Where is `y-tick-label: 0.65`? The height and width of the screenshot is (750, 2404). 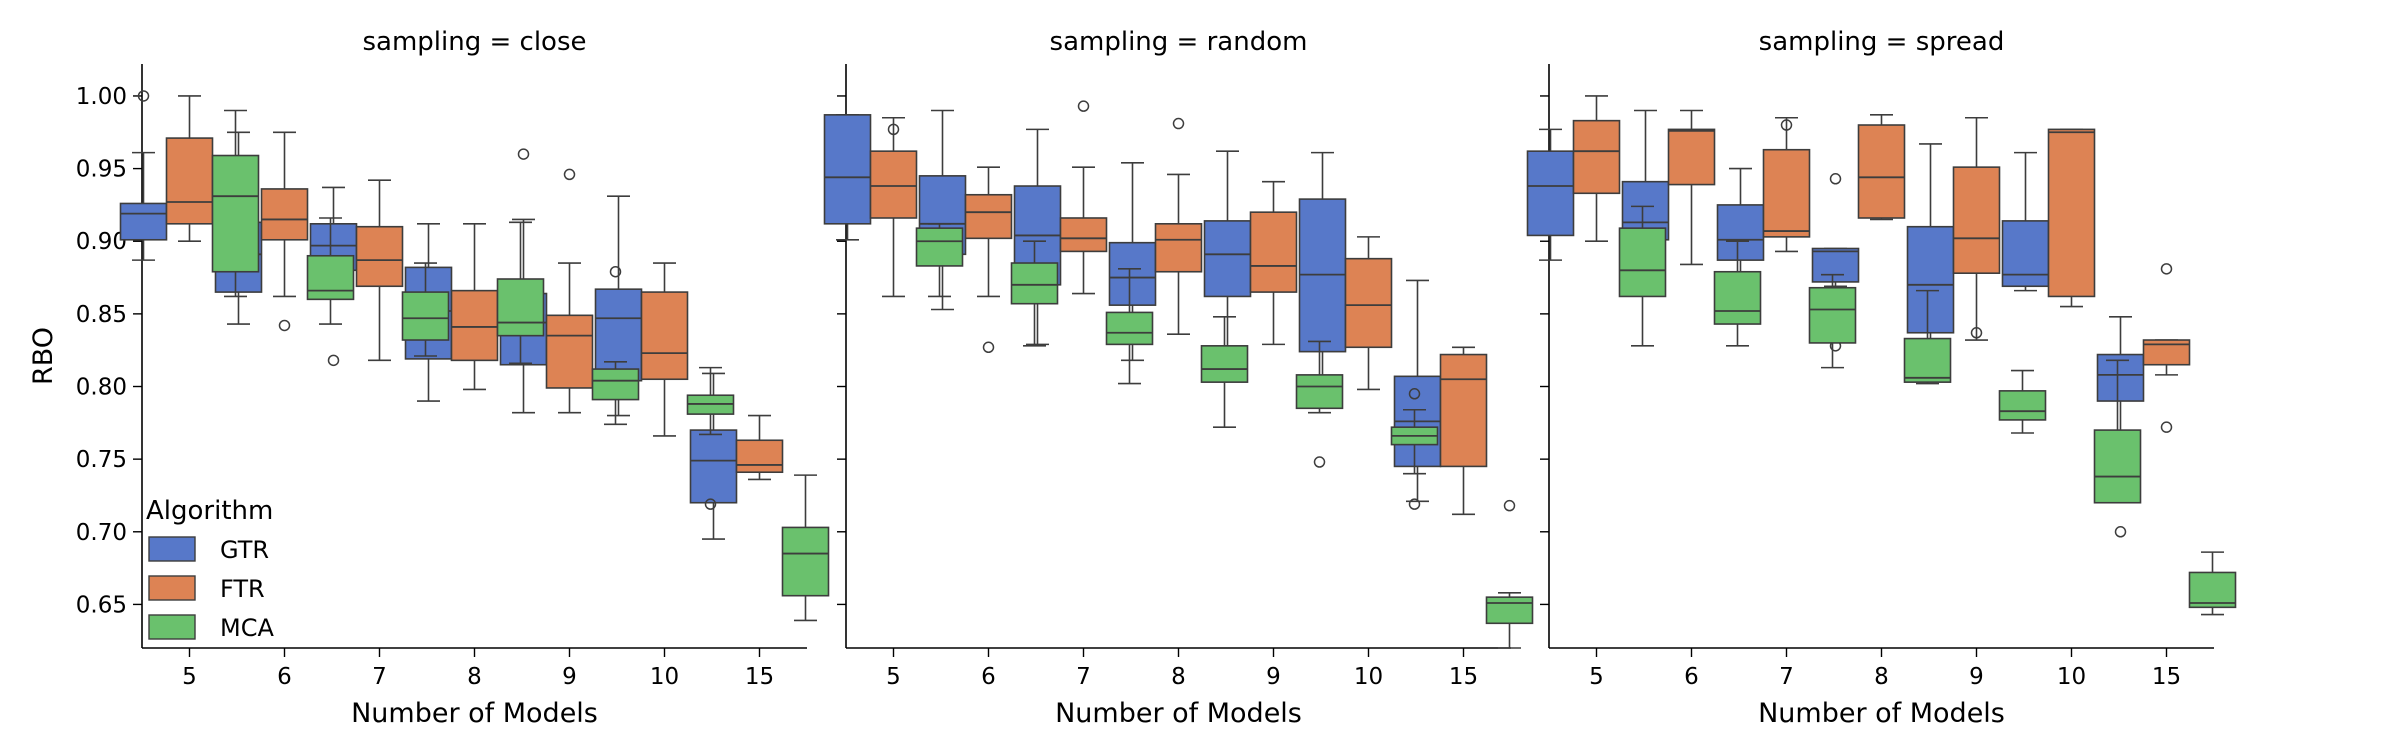 y-tick-label: 0.65 is located at coordinates (101, 605).